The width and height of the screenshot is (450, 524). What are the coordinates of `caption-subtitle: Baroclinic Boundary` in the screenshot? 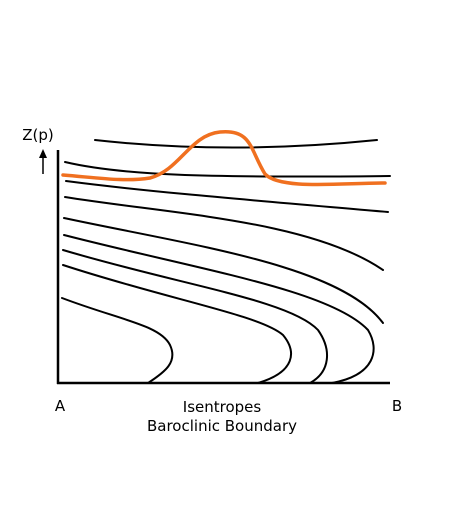 It's located at (222, 426).